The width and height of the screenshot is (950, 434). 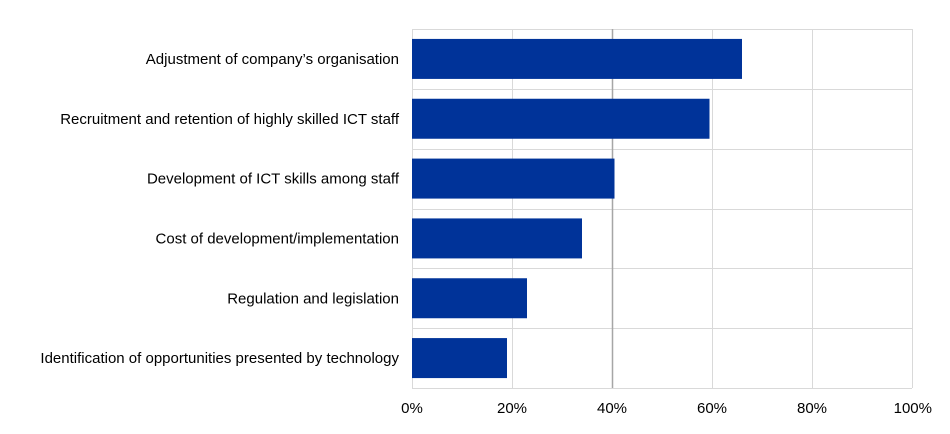 What do you see at coordinates (277, 238) in the screenshot?
I see `category-label: Cost of development/implementation` at bounding box center [277, 238].